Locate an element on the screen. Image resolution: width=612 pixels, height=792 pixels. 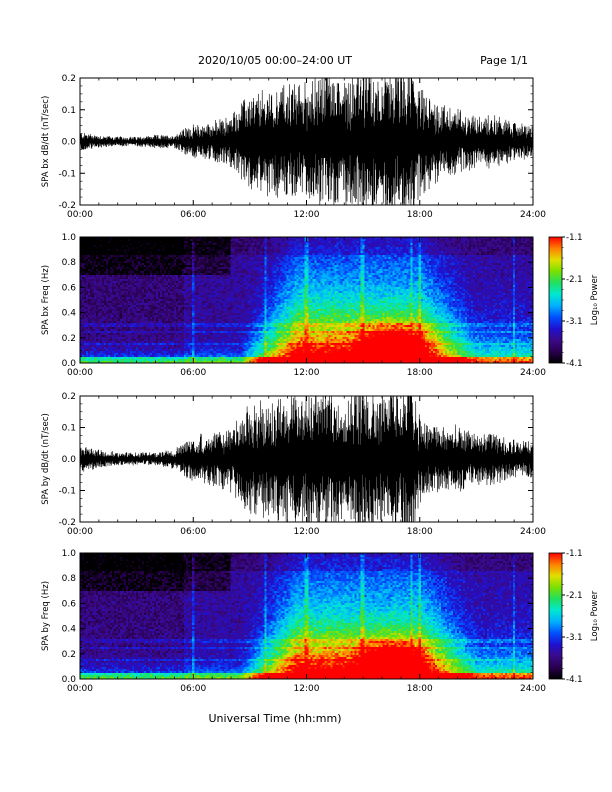
page-number: Page 1/1 is located at coordinates (504, 60).